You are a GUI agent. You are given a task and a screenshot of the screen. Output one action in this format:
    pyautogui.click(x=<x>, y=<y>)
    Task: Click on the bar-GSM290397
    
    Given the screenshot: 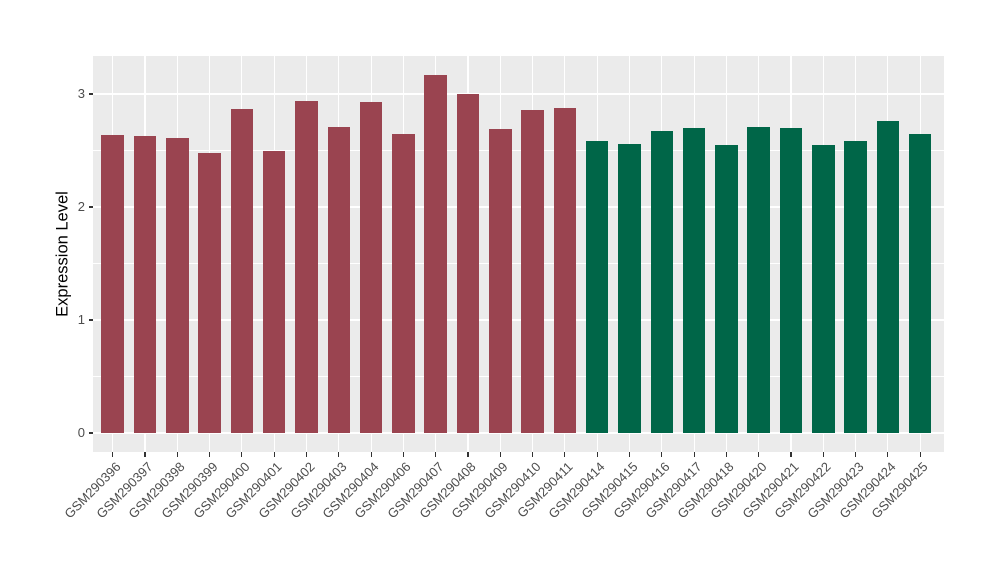 What is the action you would take?
    pyautogui.click(x=145, y=284)
    